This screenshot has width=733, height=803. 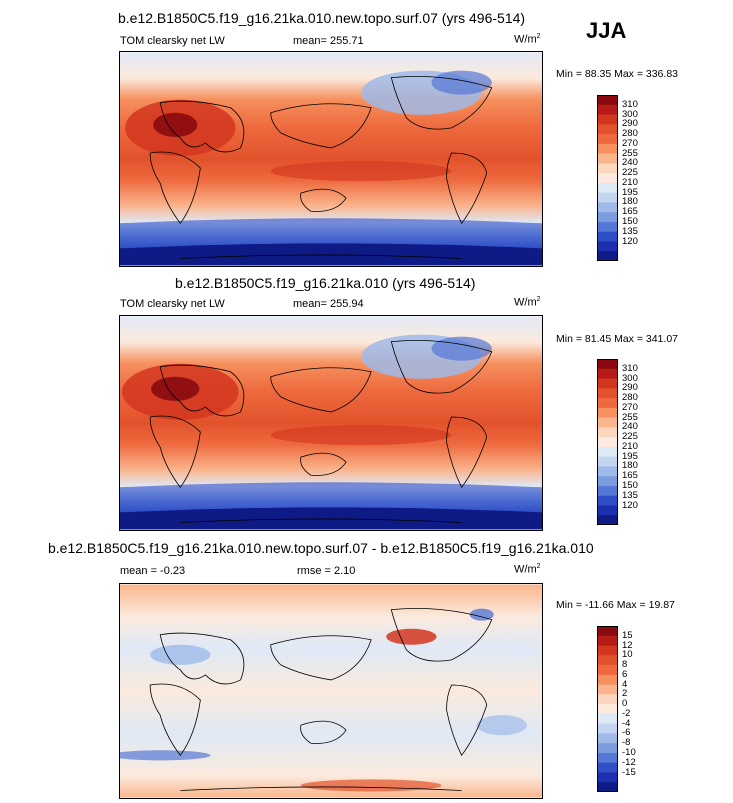 I want to click on panel3-mean-label: mean = -0.23, so click(x=153, y=571).